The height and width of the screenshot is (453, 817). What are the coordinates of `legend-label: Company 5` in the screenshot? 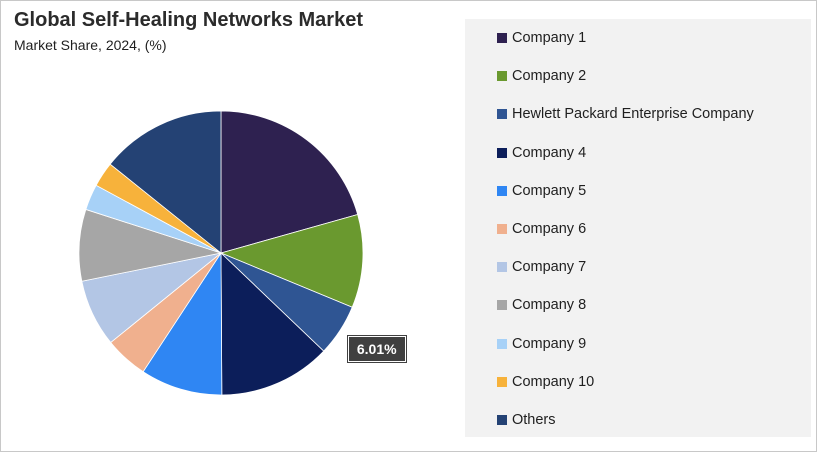 It's located at (549, 190).